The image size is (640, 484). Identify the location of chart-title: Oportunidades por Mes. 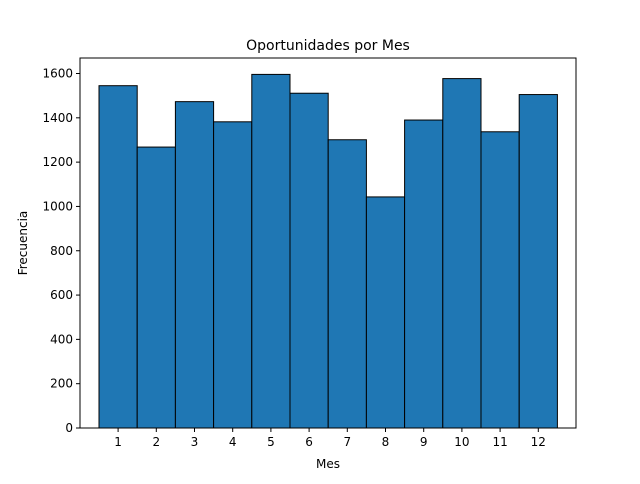
(328, 46).